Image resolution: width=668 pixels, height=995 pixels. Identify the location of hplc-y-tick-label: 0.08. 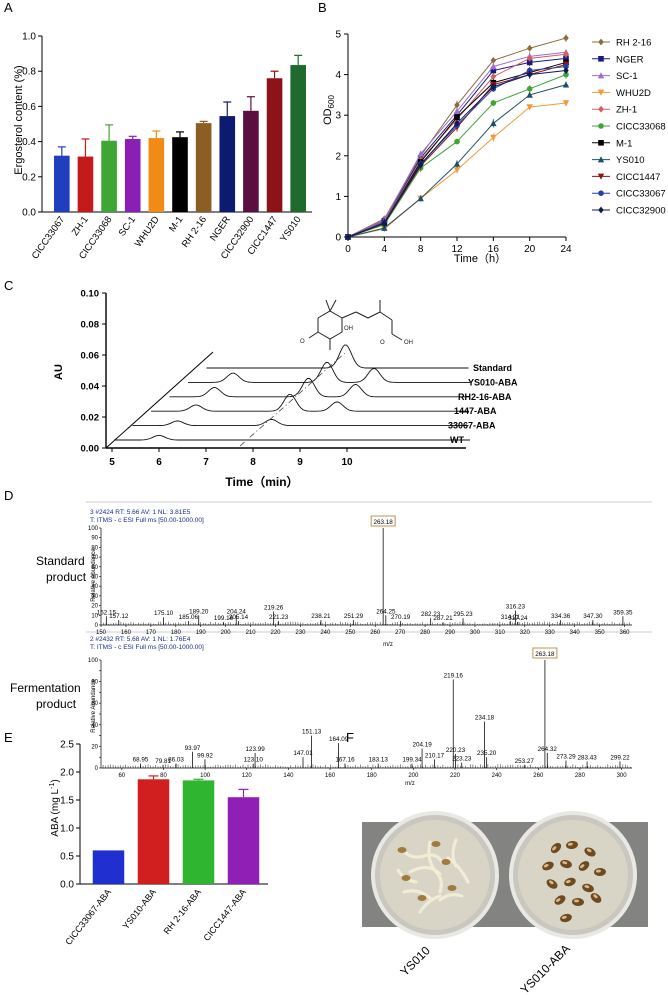
(90, 325).